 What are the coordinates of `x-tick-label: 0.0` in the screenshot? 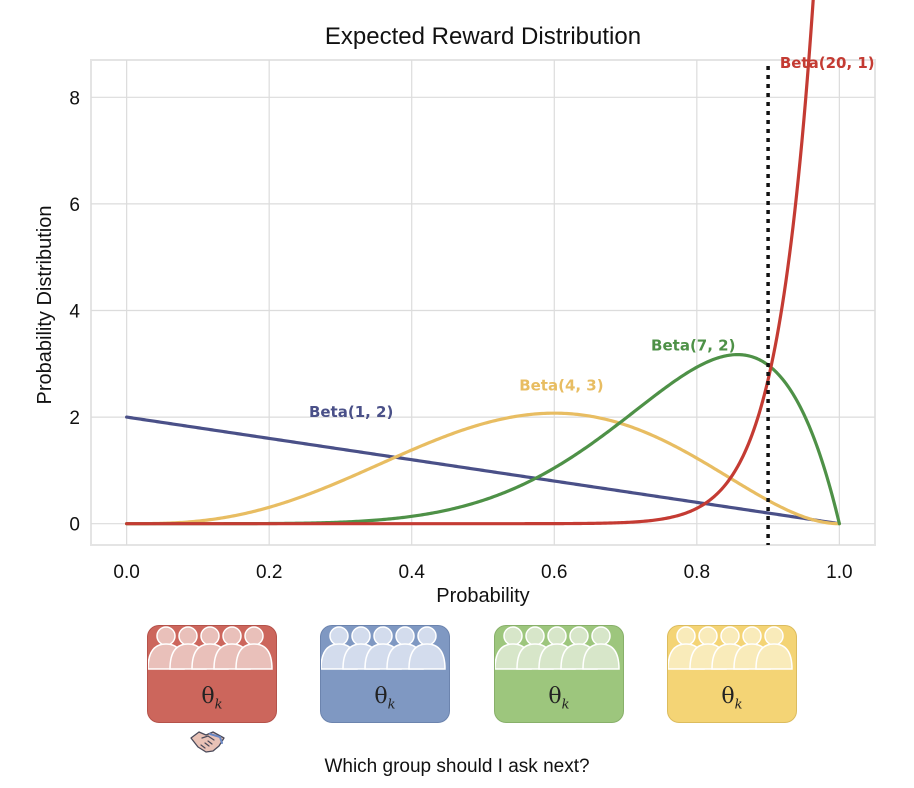 It's located at (126, 572).